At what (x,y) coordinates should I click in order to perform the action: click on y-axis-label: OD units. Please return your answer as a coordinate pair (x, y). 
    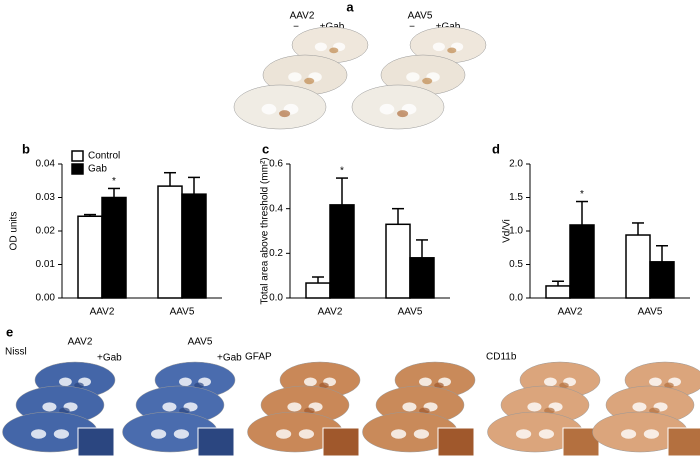
    Looking at the image, I should click on (14, 231).